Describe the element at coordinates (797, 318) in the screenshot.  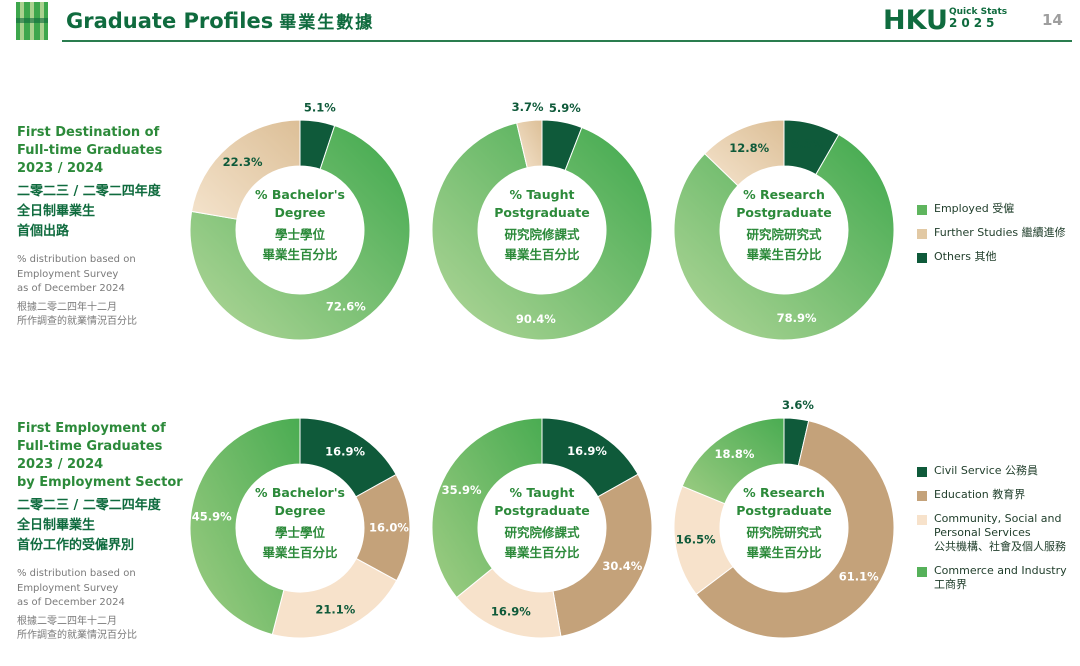
I see `slice-value-label: 78.9%` at that location.